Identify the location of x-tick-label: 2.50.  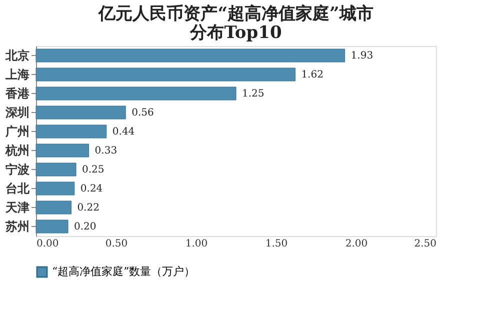
(425, 244).